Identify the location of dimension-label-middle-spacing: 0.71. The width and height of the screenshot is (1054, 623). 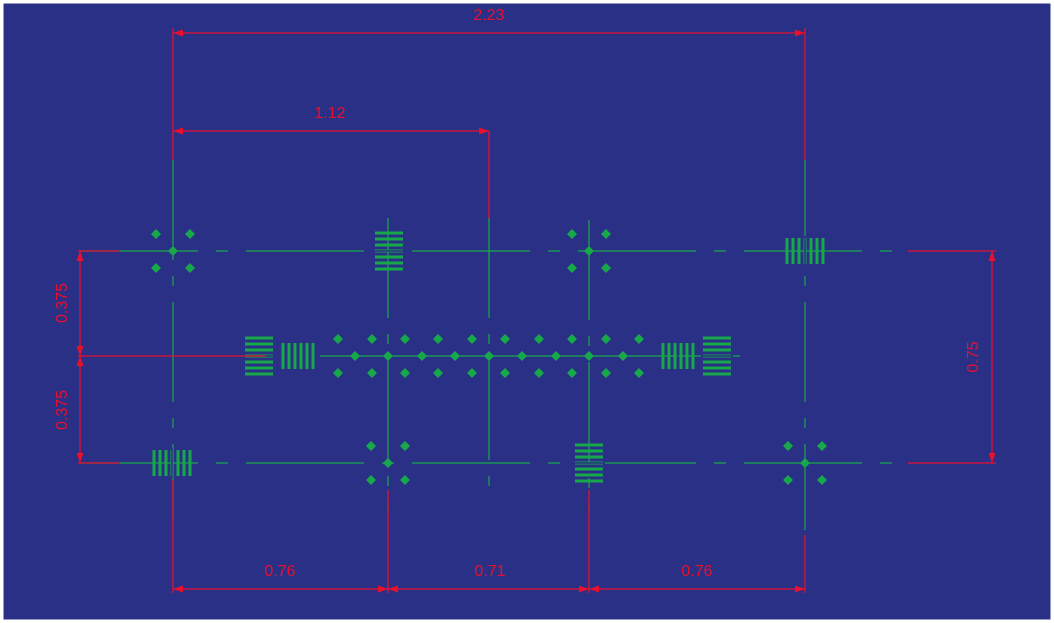
(489, 571).